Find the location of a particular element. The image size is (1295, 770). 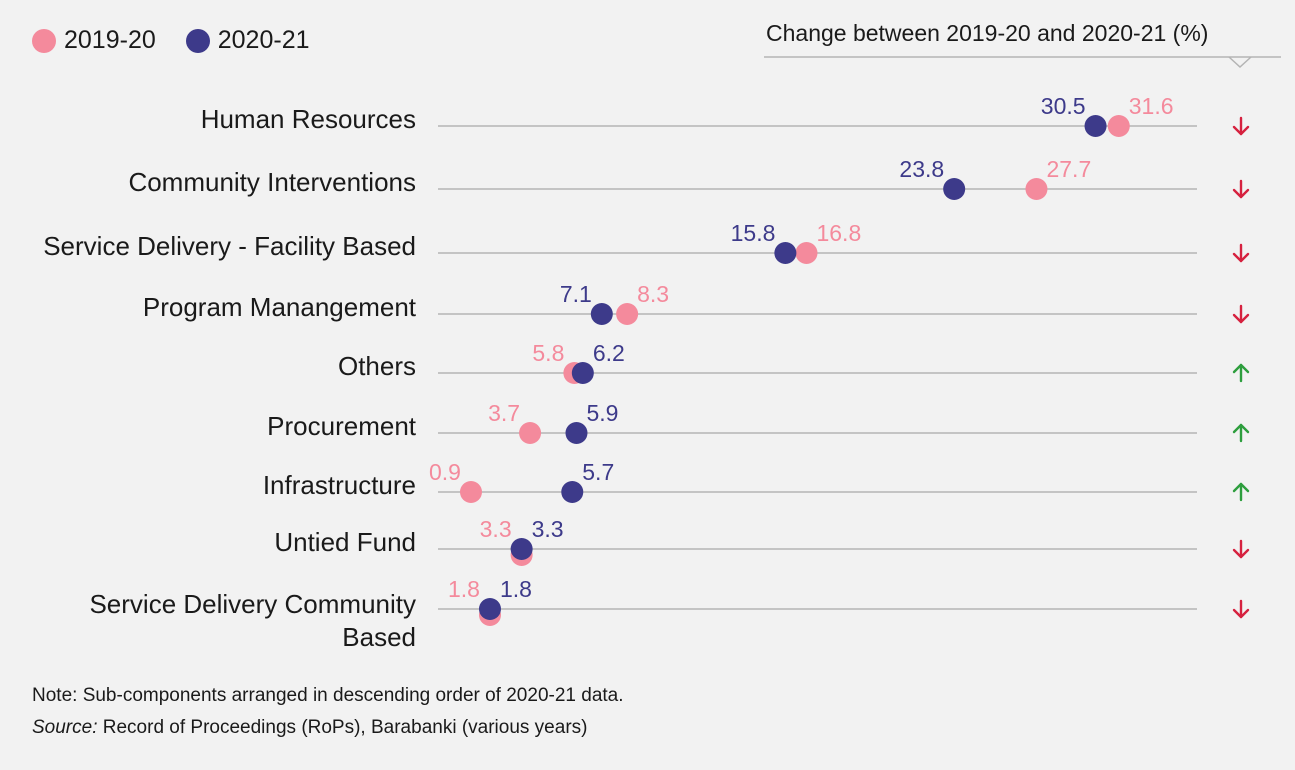

value-label-2019-20: 5.8 is located at coordinates (548, 353).